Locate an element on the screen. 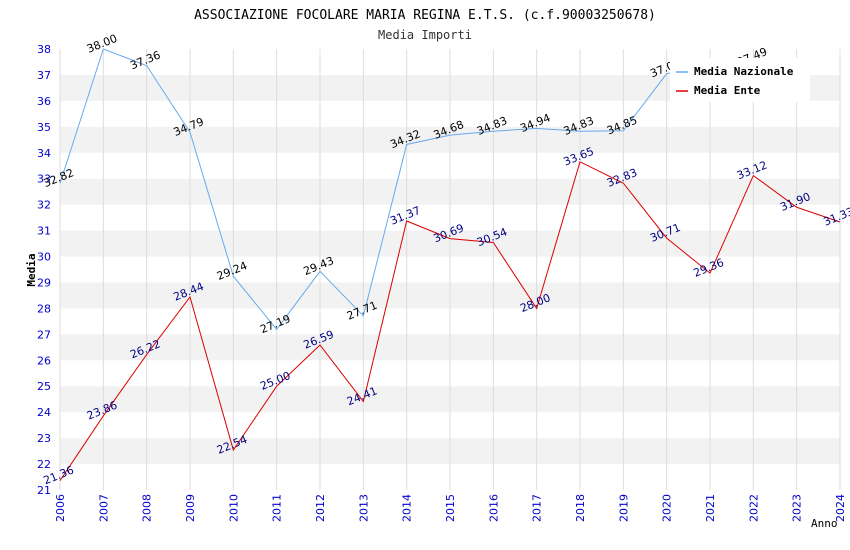 The height and width of the screenshot is (550, 850). y-tick-label: 30 is located at coordinates (44, 257).